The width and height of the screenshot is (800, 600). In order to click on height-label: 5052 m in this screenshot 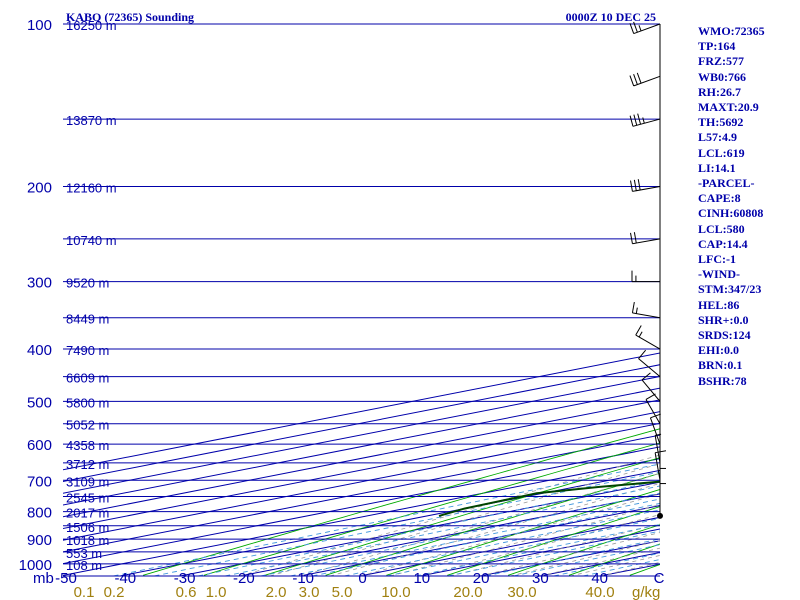, I will do `click(87, 425)`.